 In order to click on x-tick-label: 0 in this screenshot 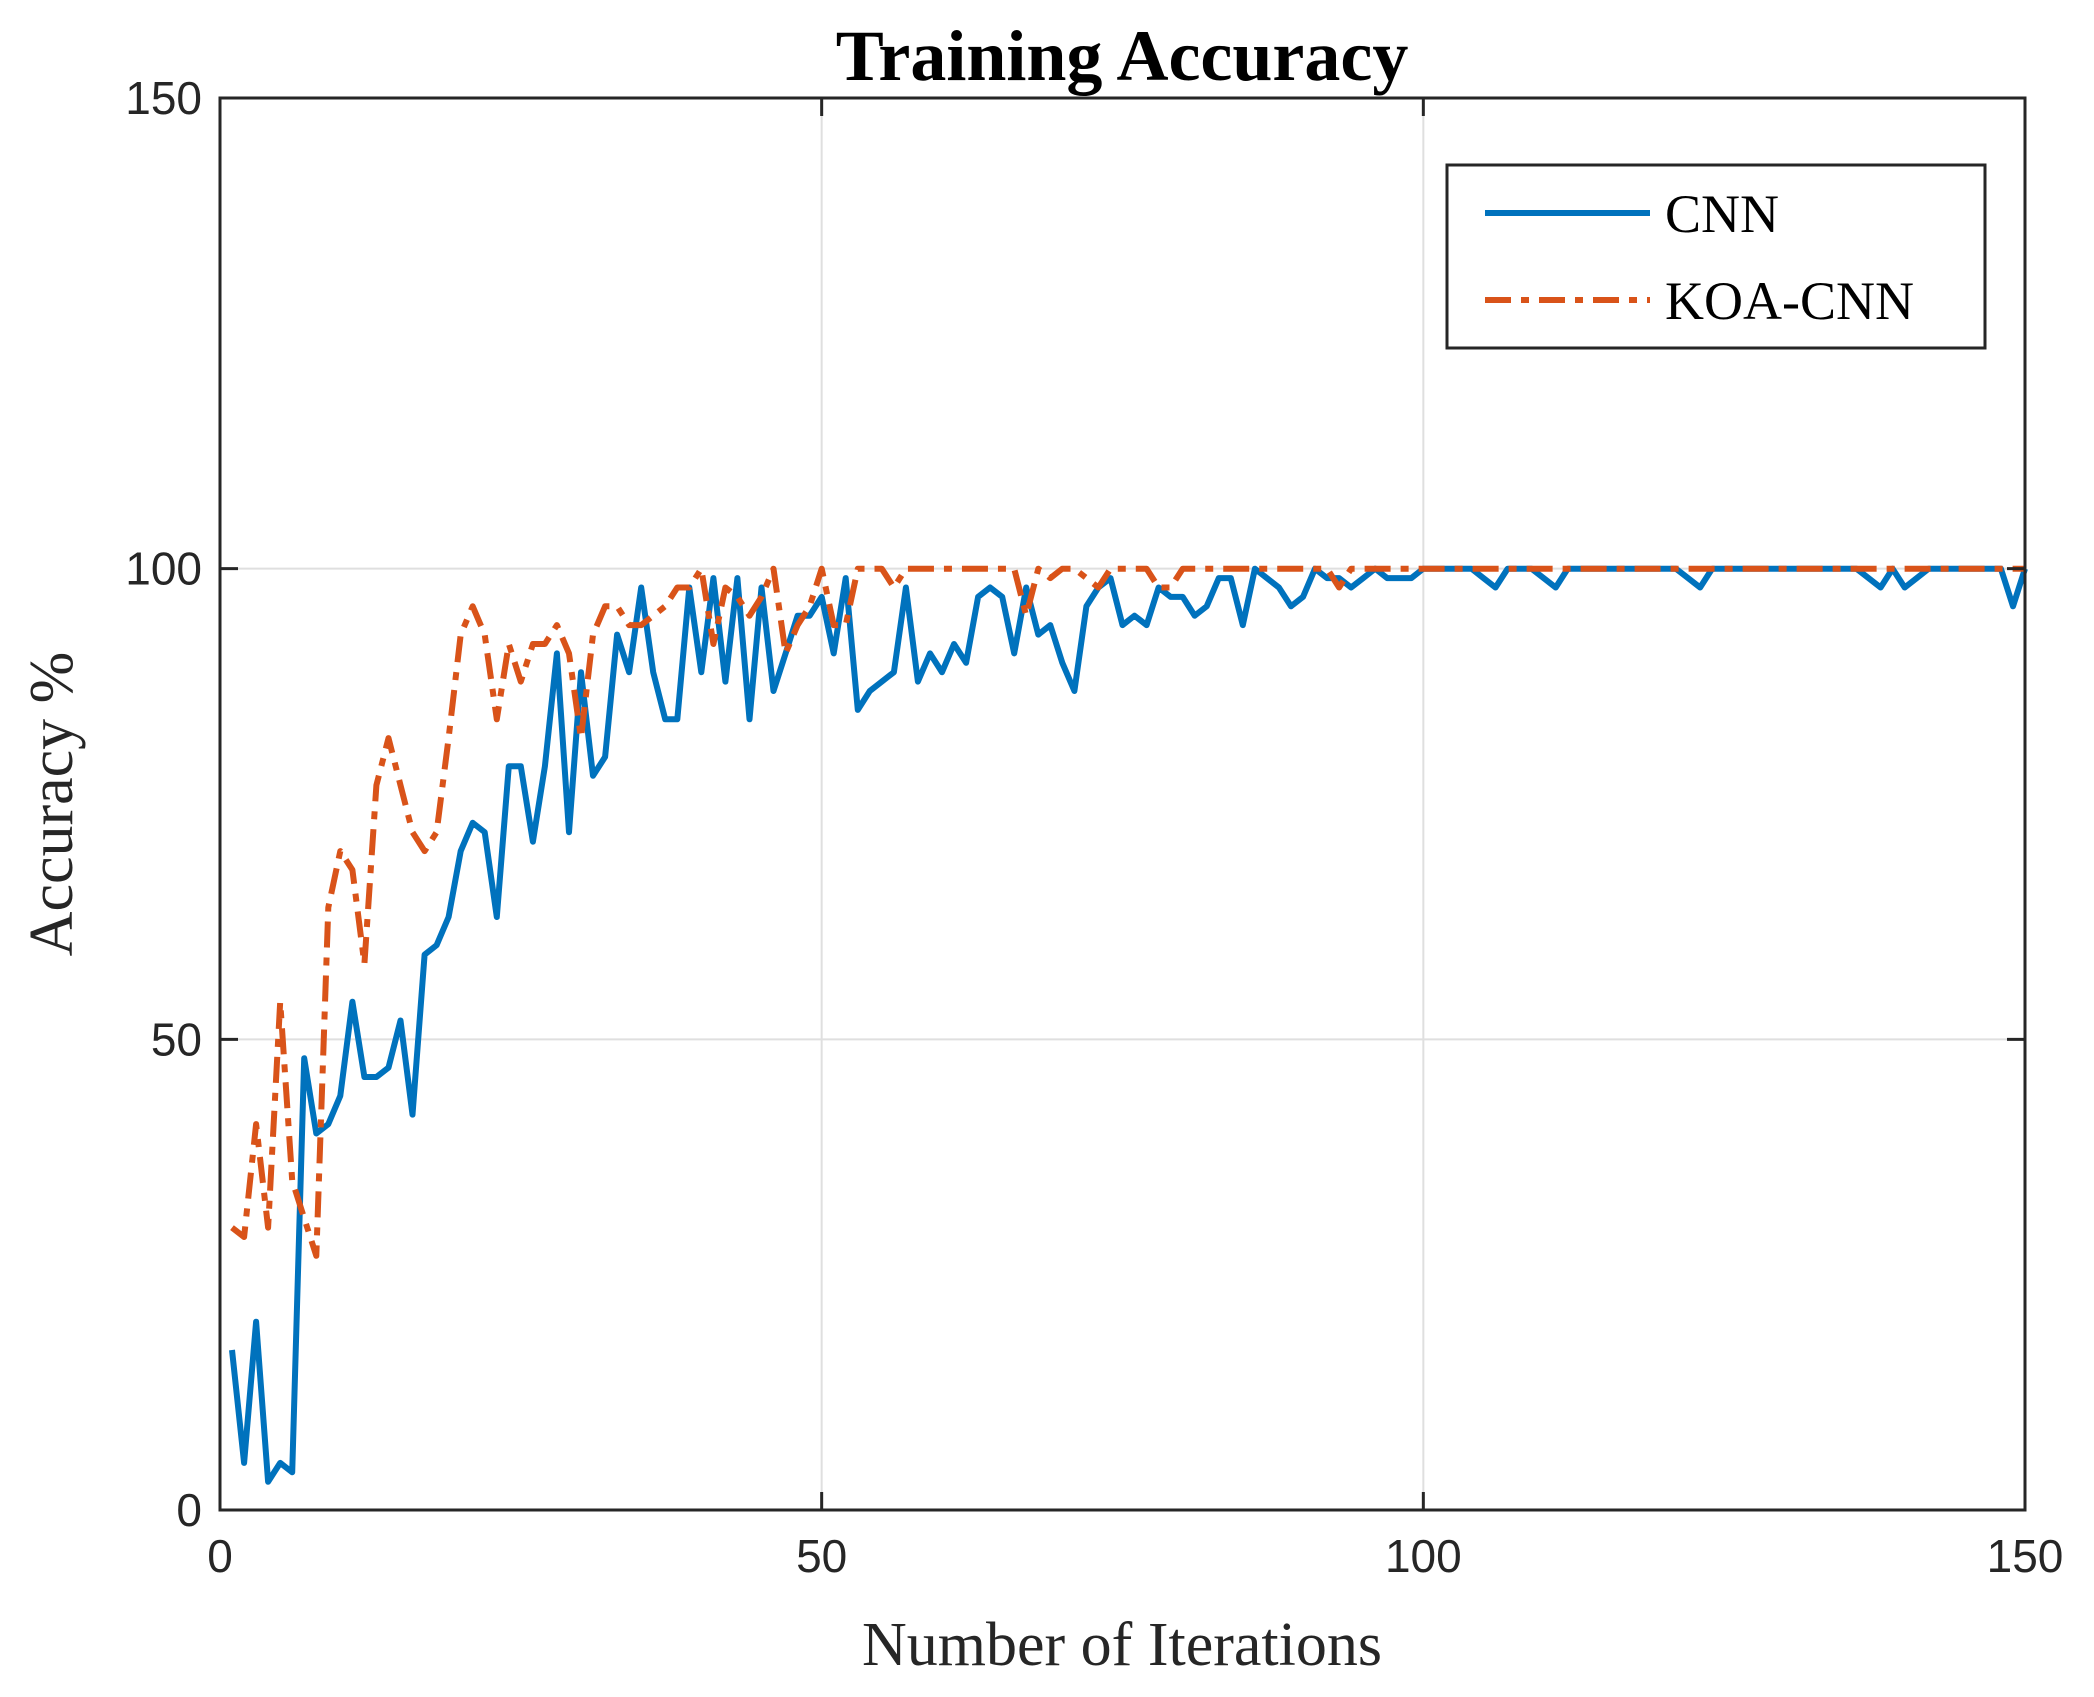, I will do `click(220, 1556)`.